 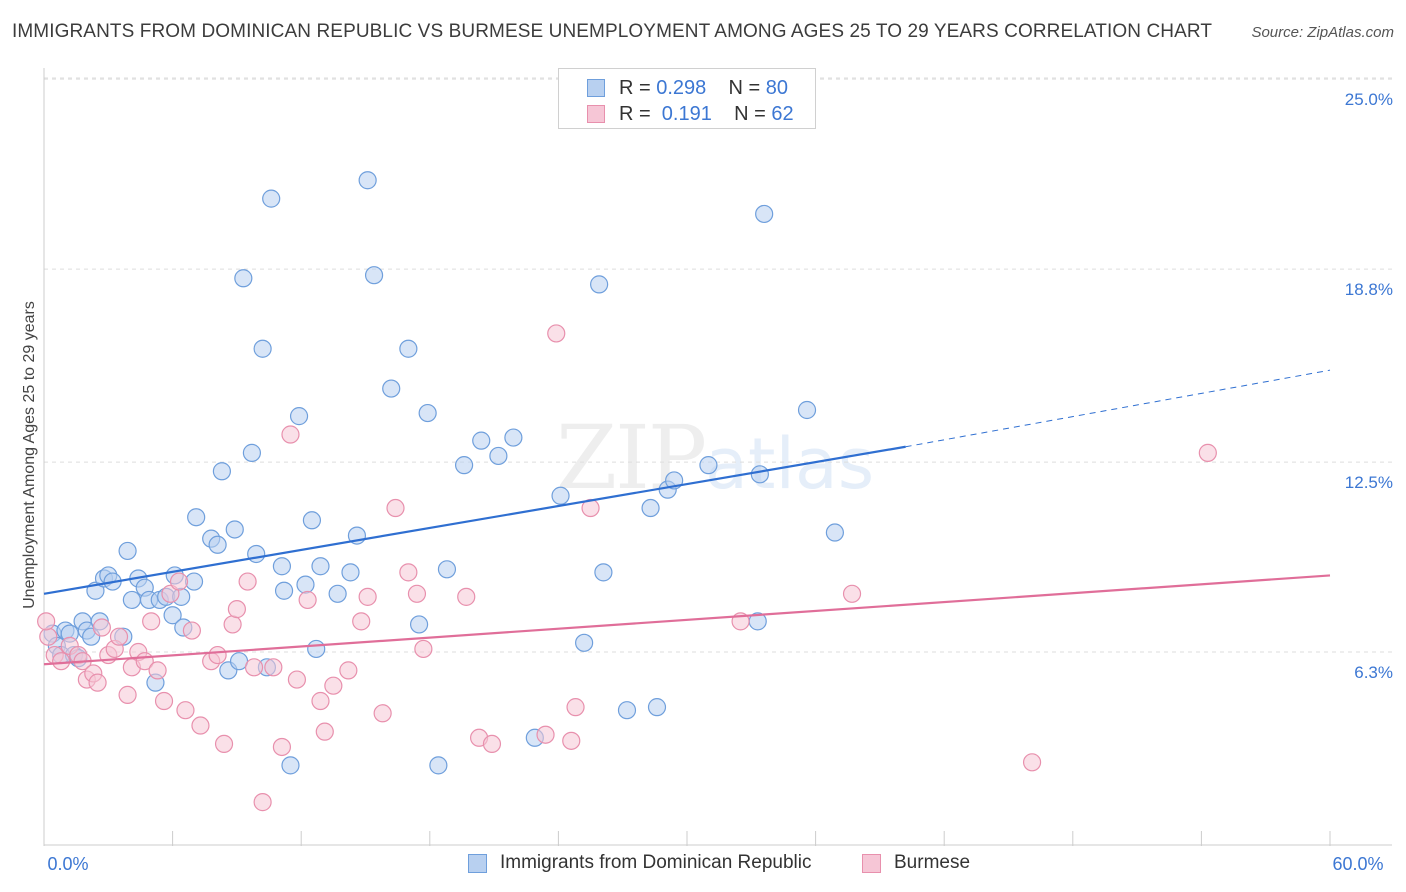 What do you see at coordinates (1118, 408) in the screenshot?
I see `dominican-trend-extension` at bounding box center [1118, 408].